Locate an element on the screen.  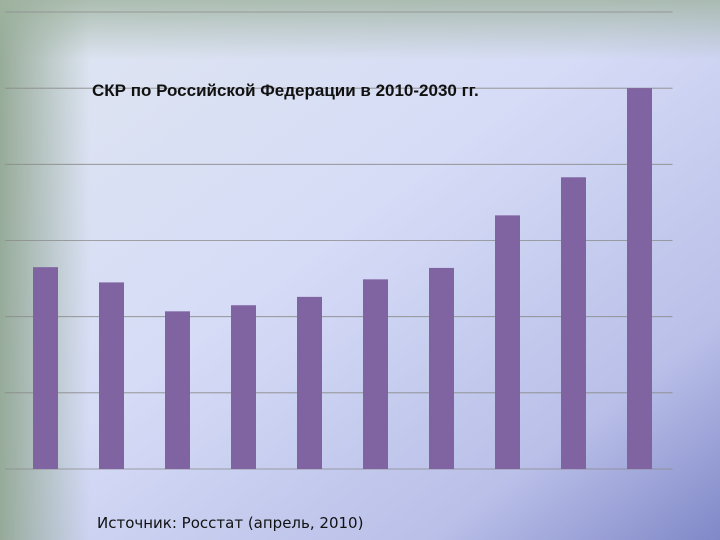
source-note: Источник: Росстат (апрель, 2010) is located at coordinates (230, 523).